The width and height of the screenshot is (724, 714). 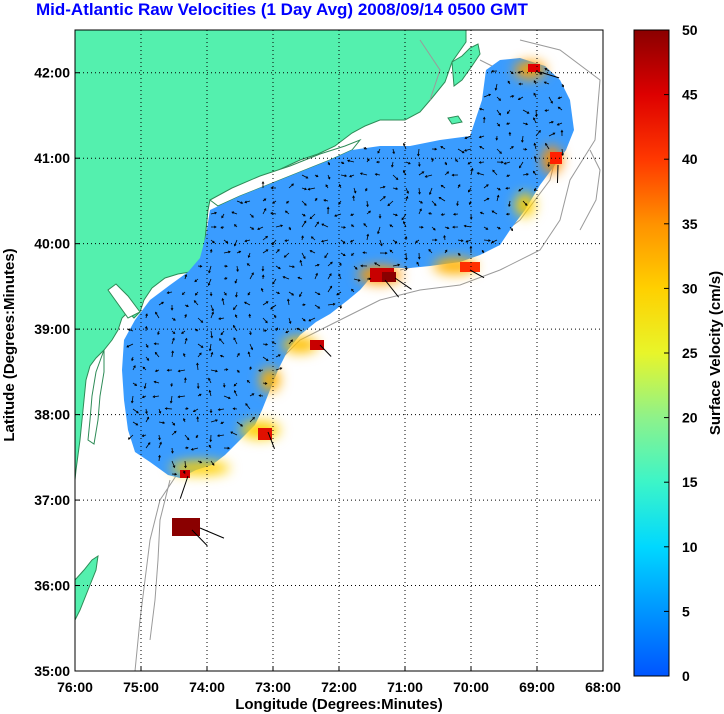 I want to click on colorbar-tick-label: 40, so click(x=690, y=159).